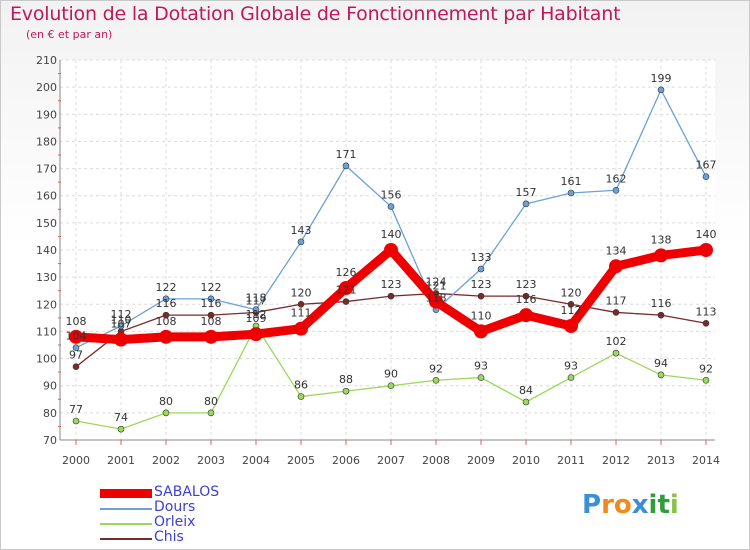 Image resolution: width=750 pixels, height=550 pixels. I want to click on data-label-dours: 156, so click(391, 195).